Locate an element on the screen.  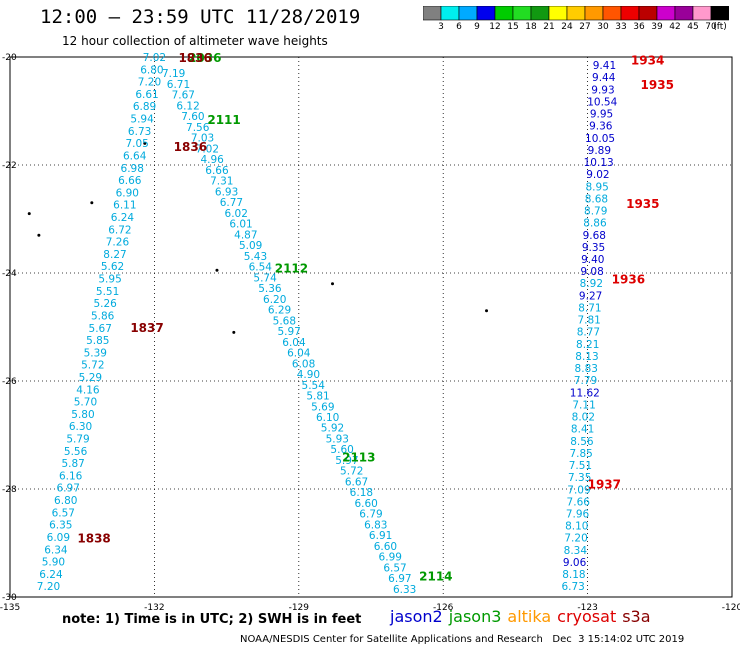
swh-value-c: 9.06 is located at coordinates (575, 563).